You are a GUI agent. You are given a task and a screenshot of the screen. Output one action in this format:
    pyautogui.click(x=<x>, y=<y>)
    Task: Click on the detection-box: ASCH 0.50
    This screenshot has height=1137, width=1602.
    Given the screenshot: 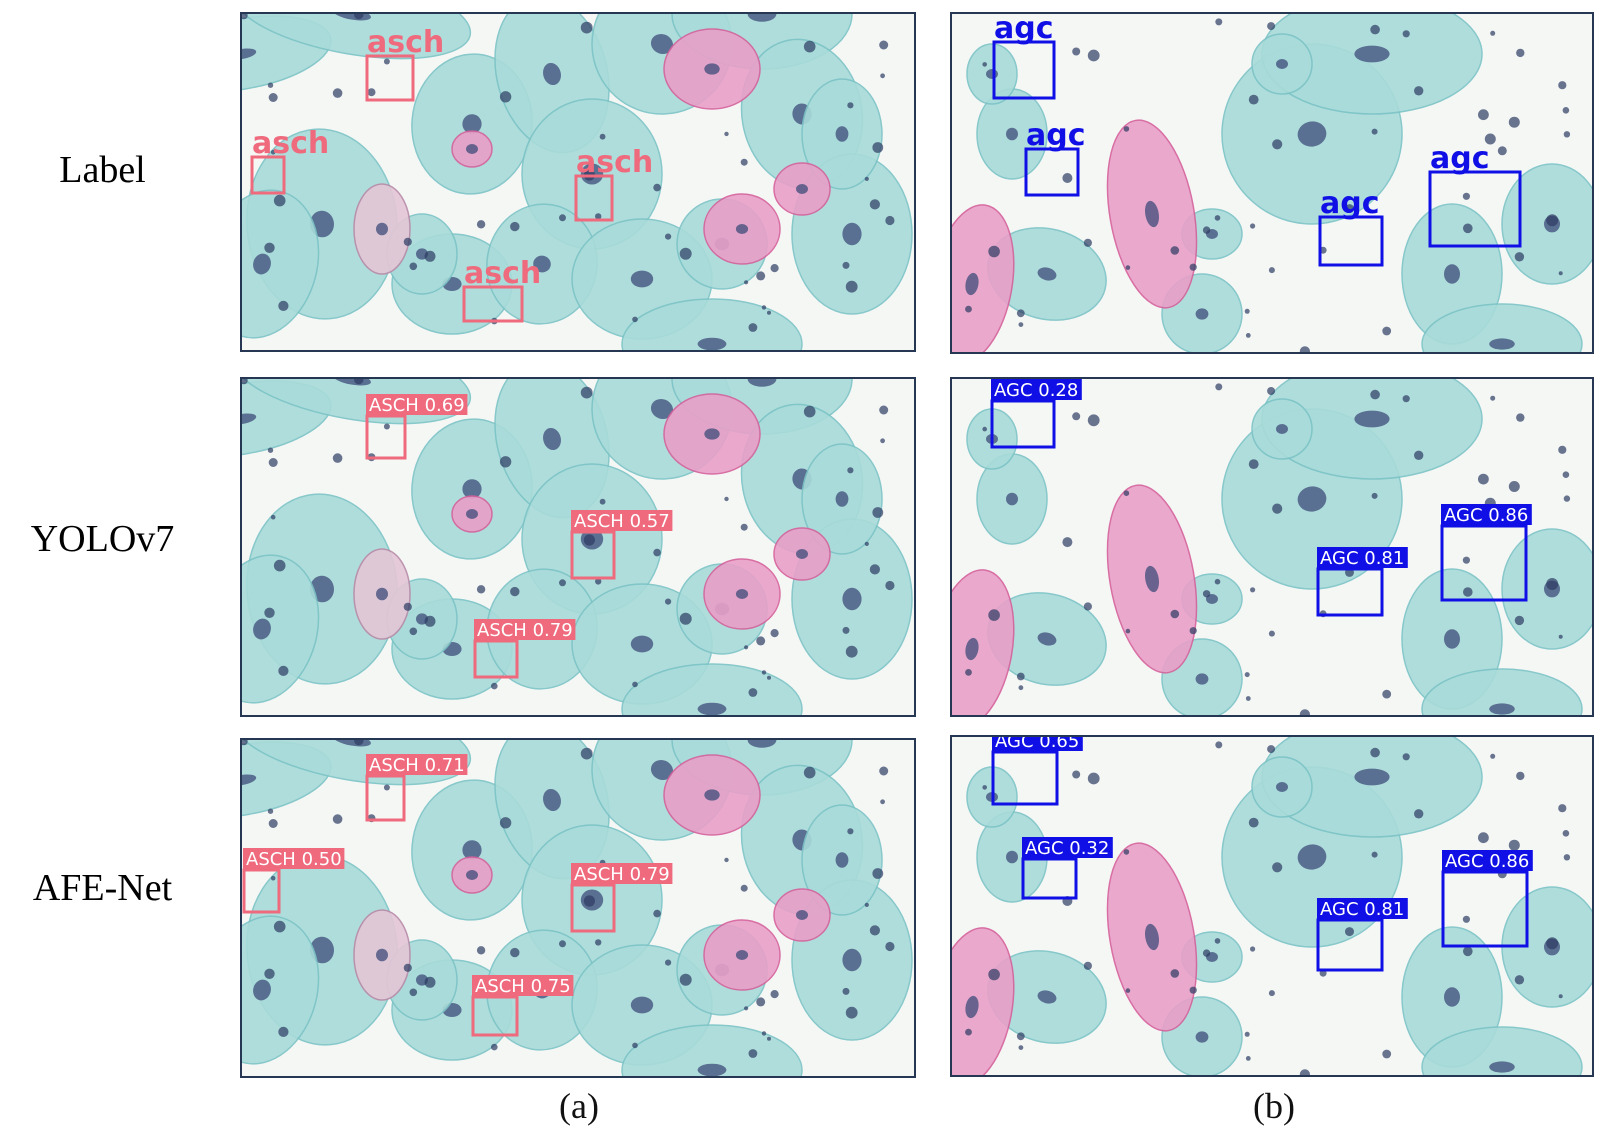 What is the action you would take?
    pyautogui.click(x=293, y=881)
    